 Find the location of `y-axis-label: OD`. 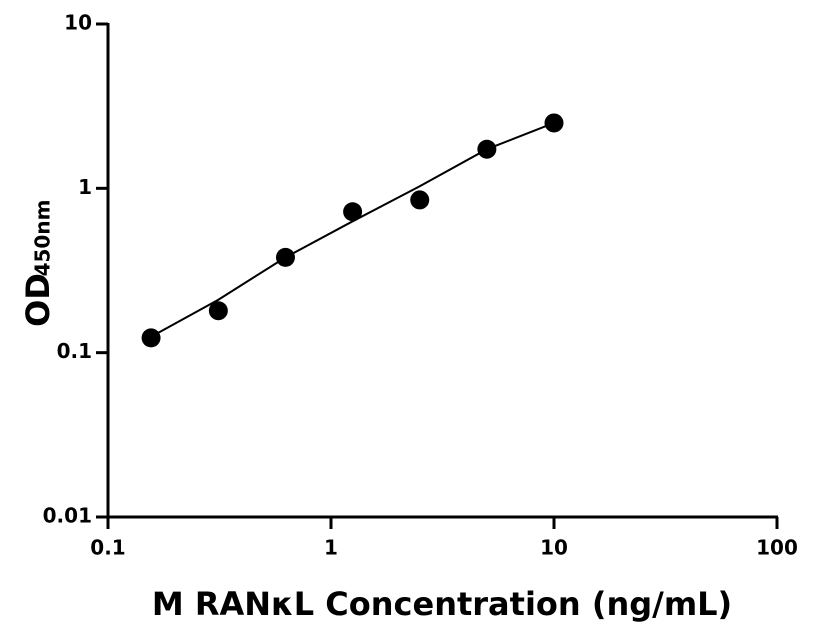

y-axis-label: OD is located at coordinates (38, 300).